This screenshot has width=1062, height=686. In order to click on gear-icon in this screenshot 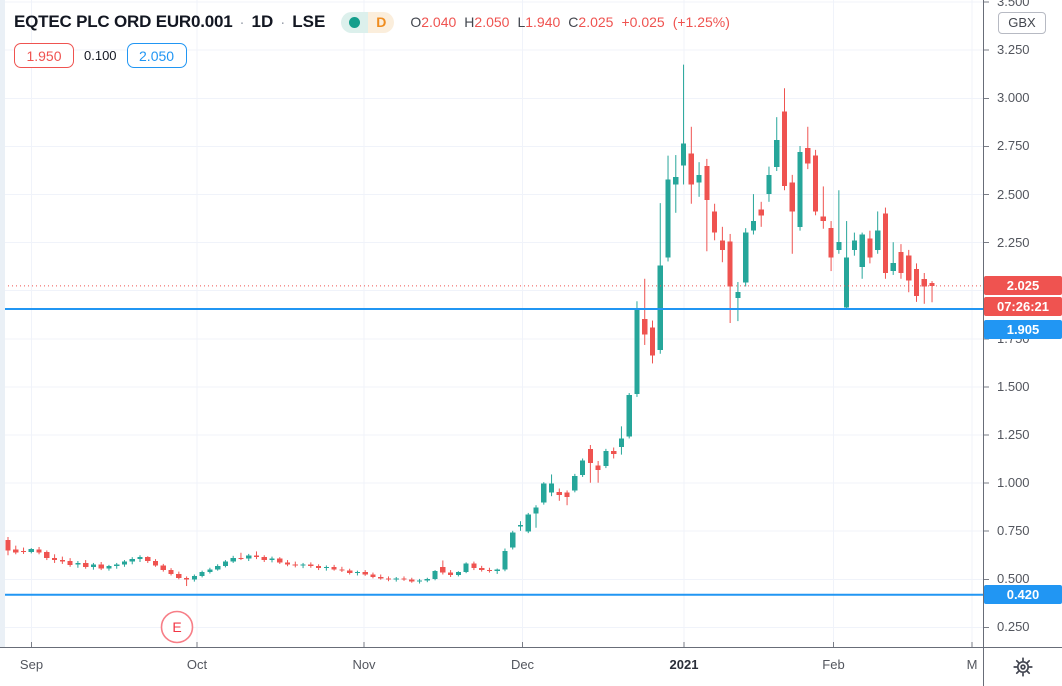, I will do `click(1023, 667)`.